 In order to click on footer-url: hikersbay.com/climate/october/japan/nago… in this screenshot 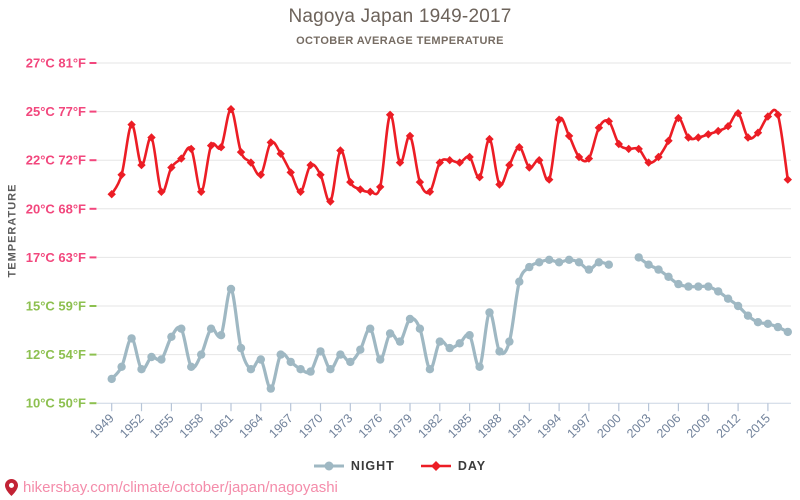, I will do `click(180, 487)`.